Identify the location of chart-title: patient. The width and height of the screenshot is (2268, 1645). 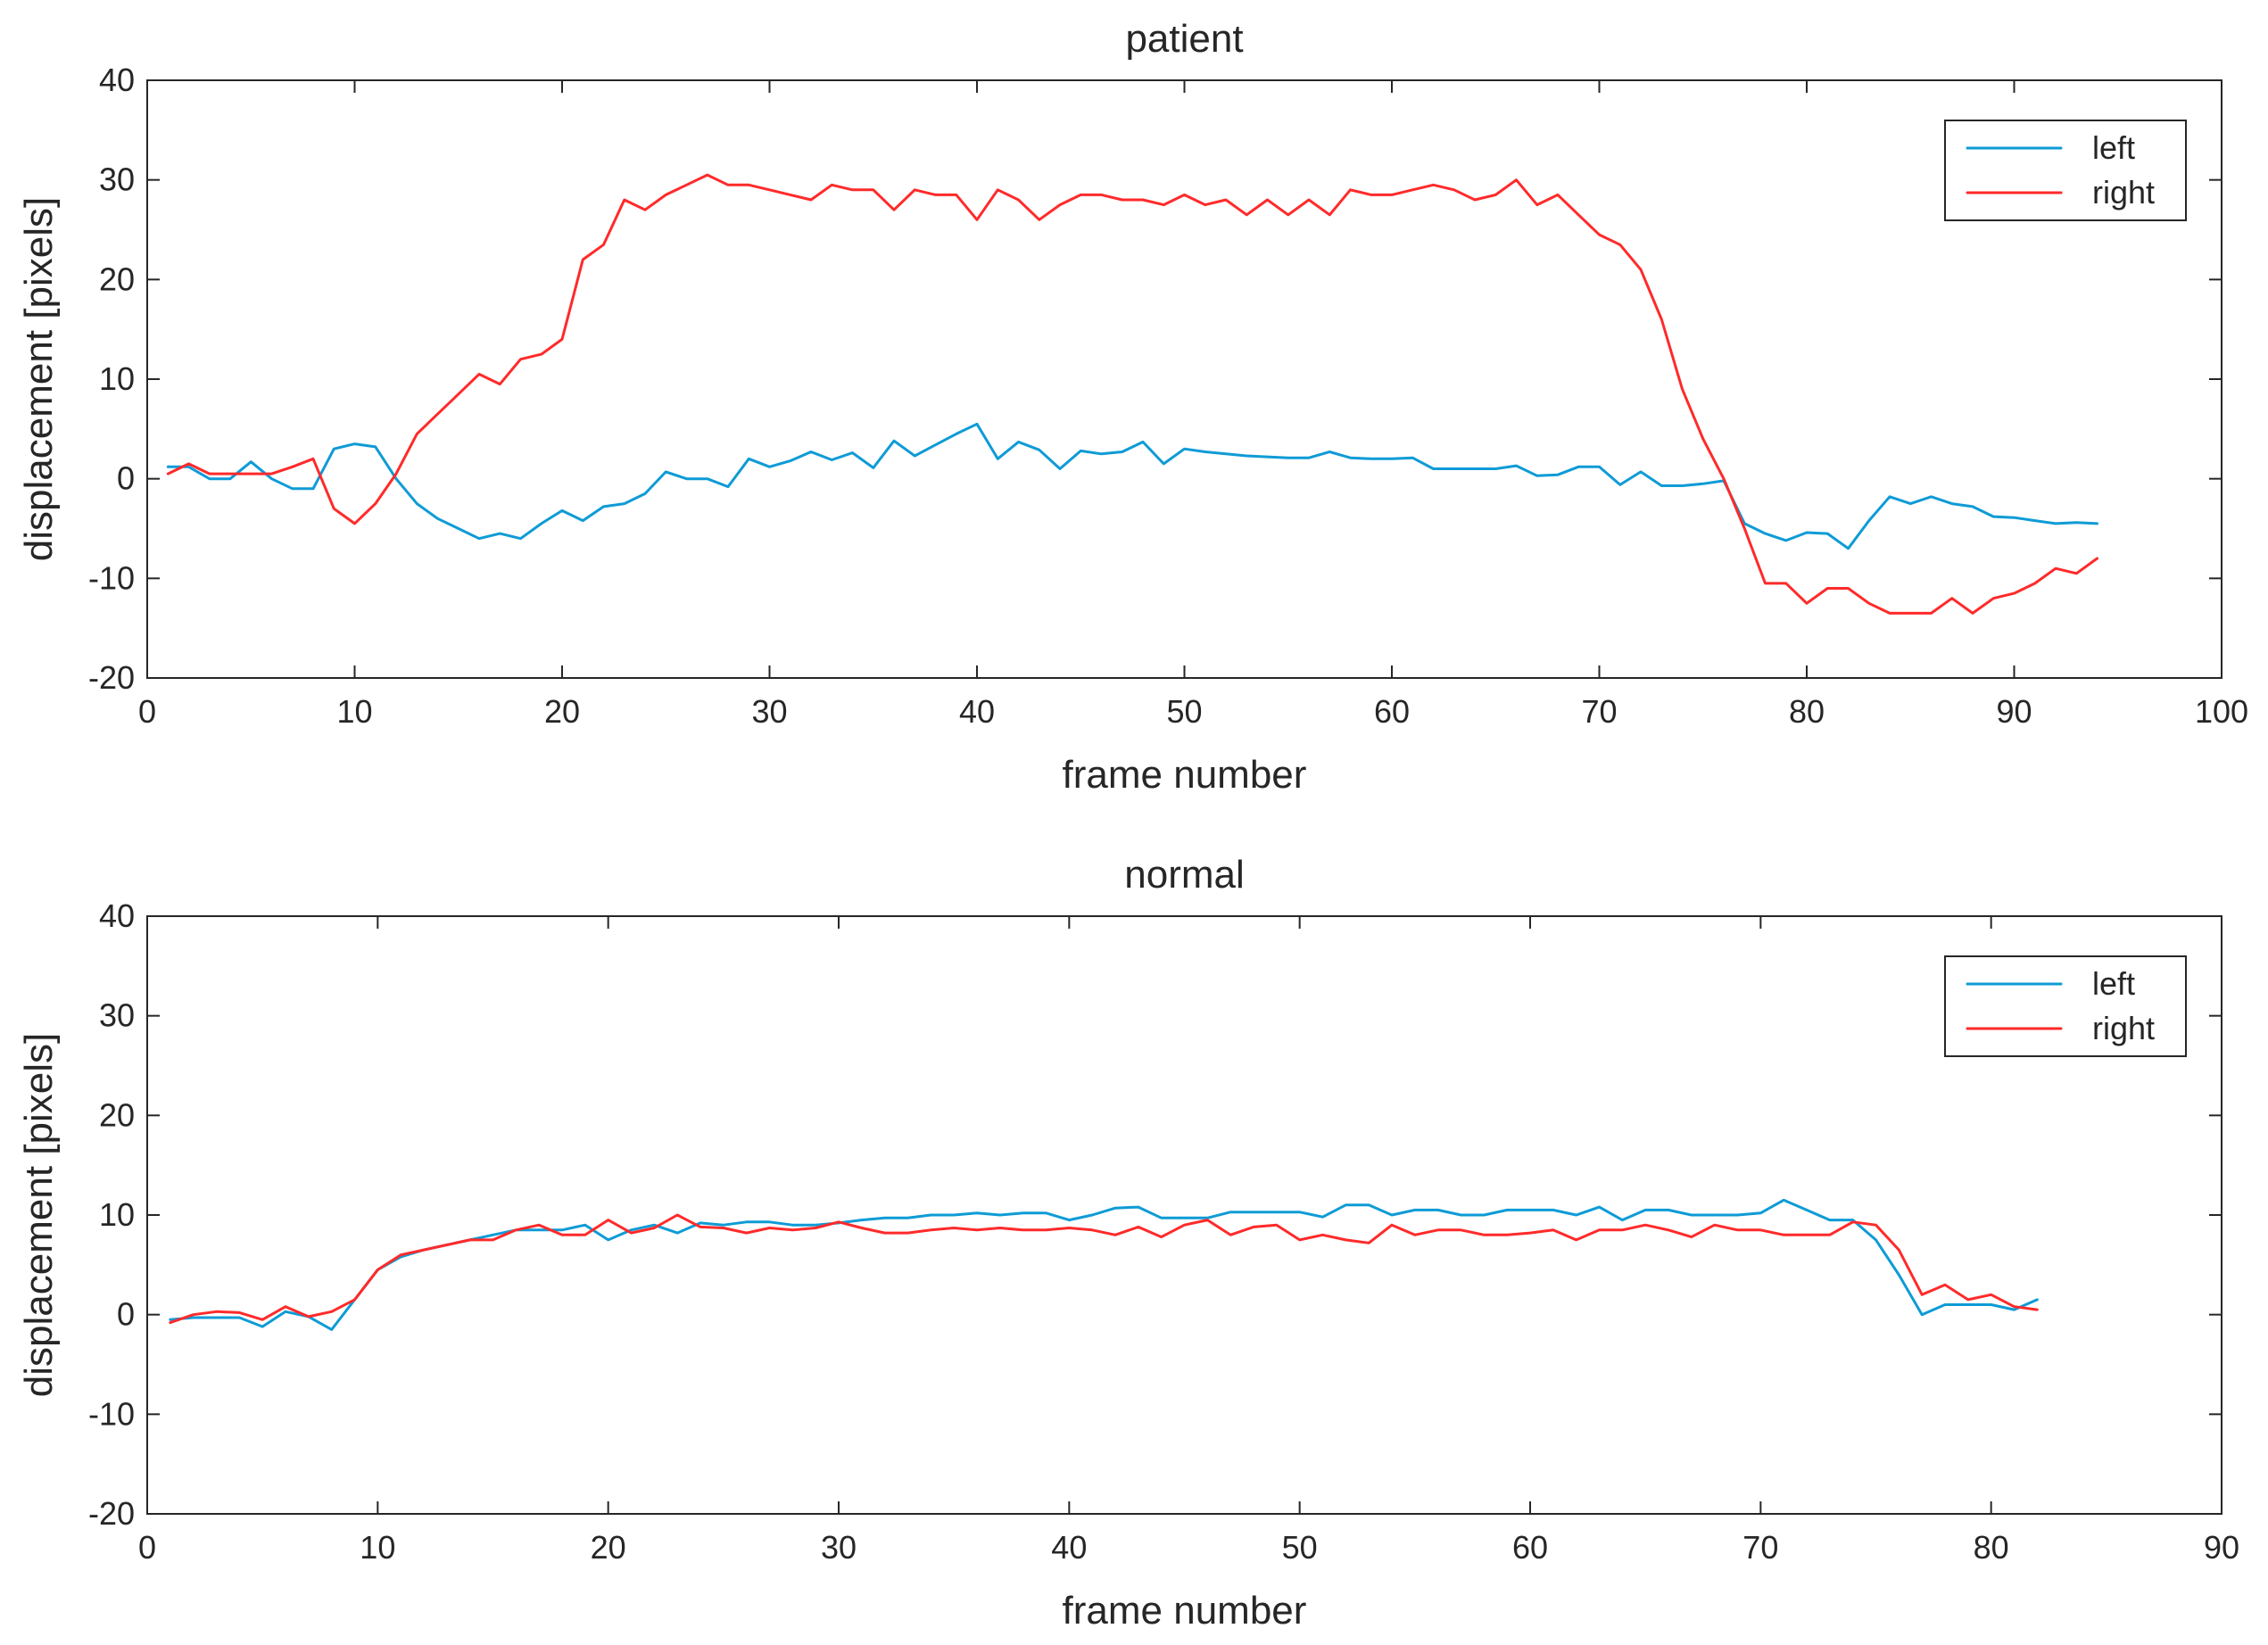
(1184, 39).